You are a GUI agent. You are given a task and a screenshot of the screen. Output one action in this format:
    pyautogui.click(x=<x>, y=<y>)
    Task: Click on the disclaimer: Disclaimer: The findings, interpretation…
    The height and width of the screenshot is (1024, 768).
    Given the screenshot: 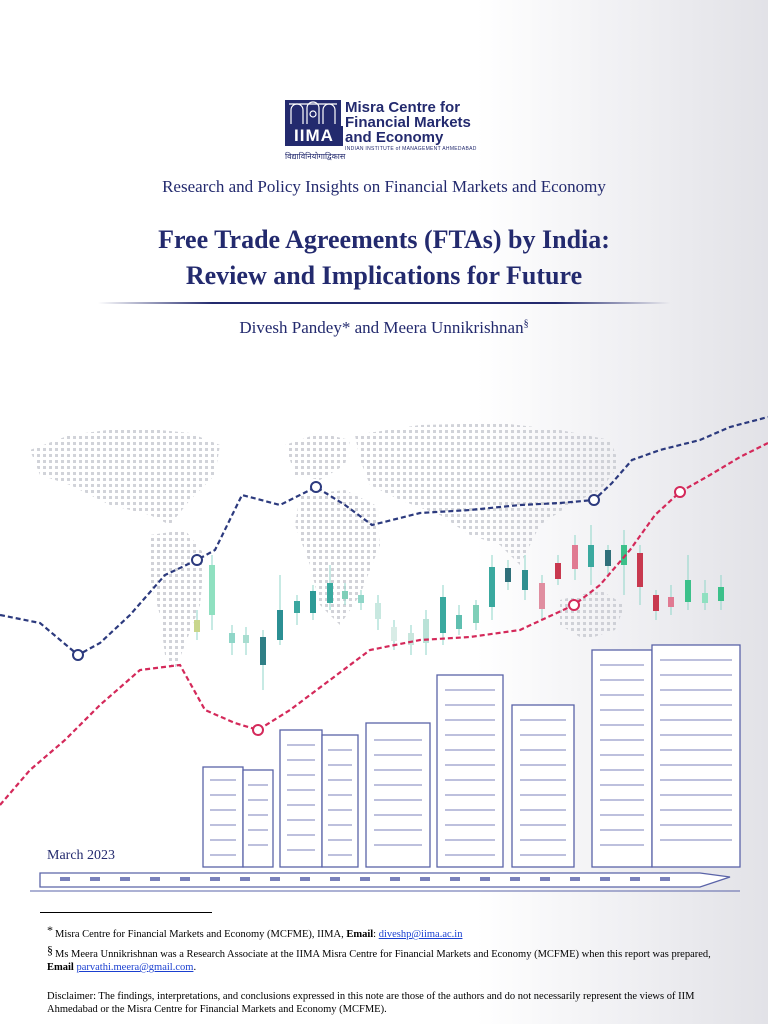 What is the action you would take?
    pyautogui.click(x=371, y=1003)
    